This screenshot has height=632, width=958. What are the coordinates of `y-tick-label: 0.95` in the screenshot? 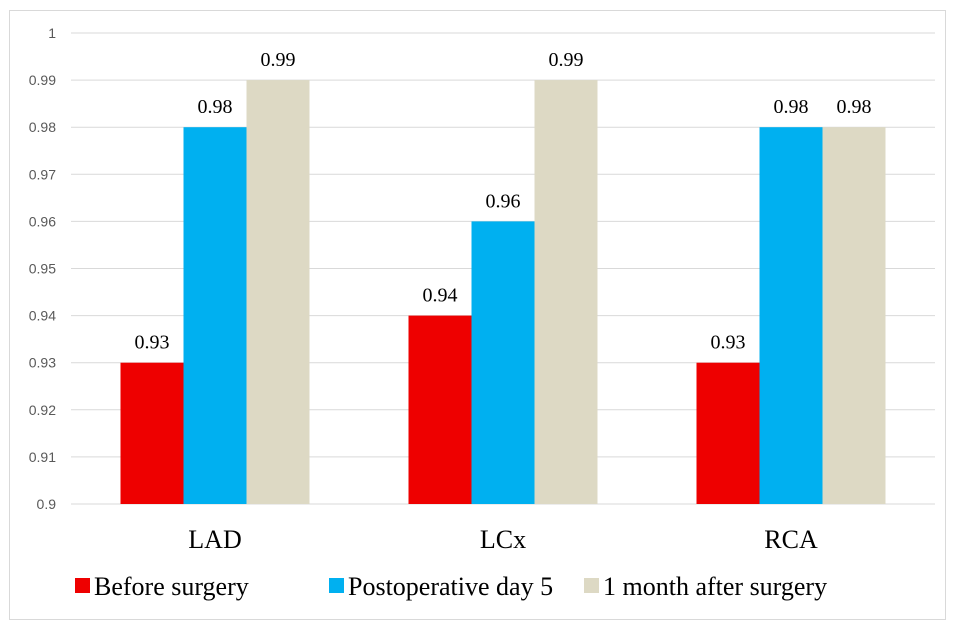 It's located at (42, 269).